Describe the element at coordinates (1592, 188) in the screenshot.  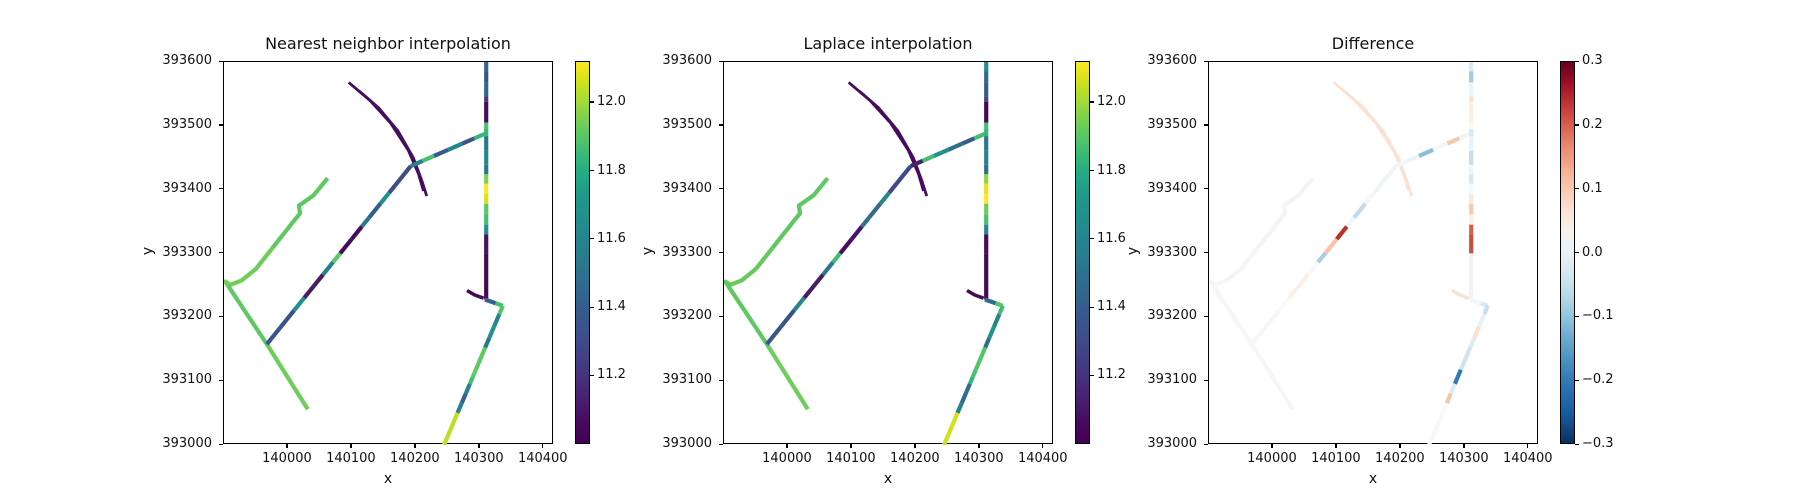
I see `colorbar-tick-label: 0.1` at that location.